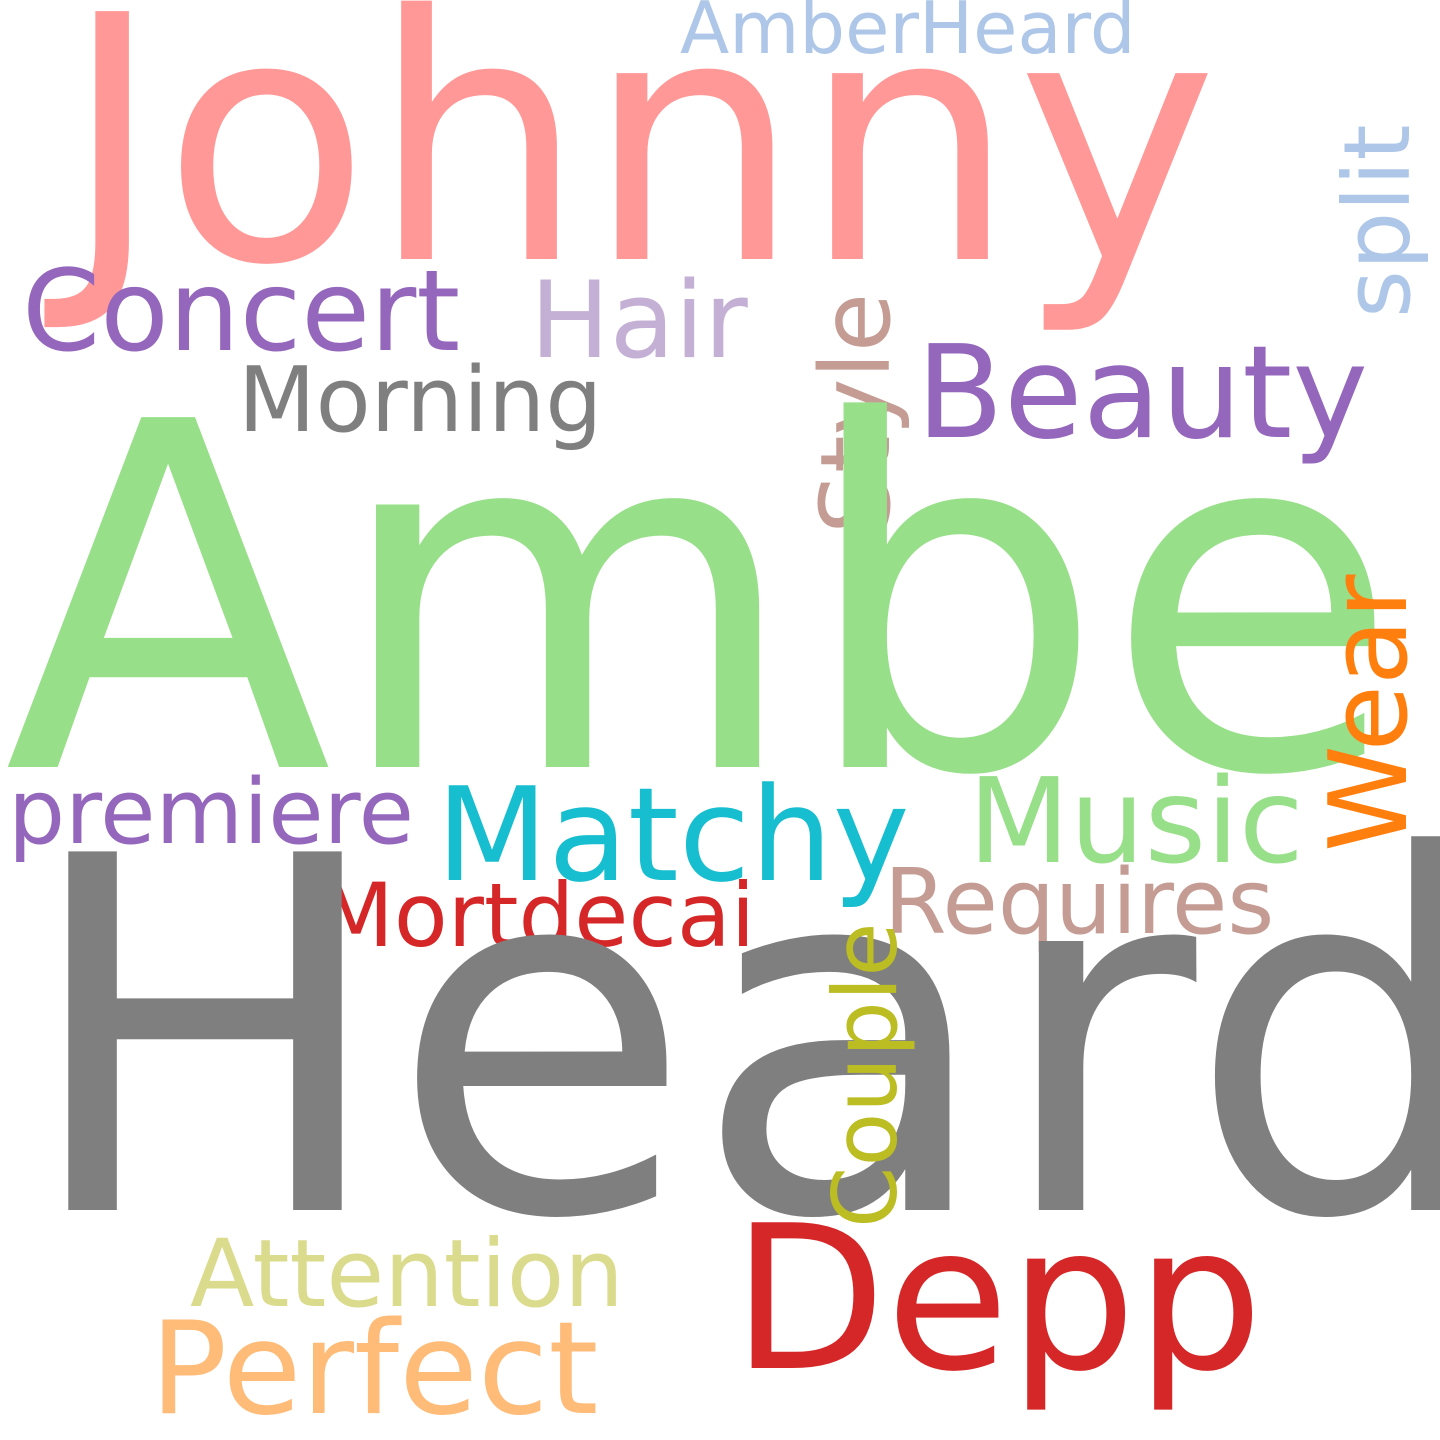  What do you see at coordinates (997, 1299) in the screenshot?
I see `word-depp: Depp` at bounding box center [997, 1299].